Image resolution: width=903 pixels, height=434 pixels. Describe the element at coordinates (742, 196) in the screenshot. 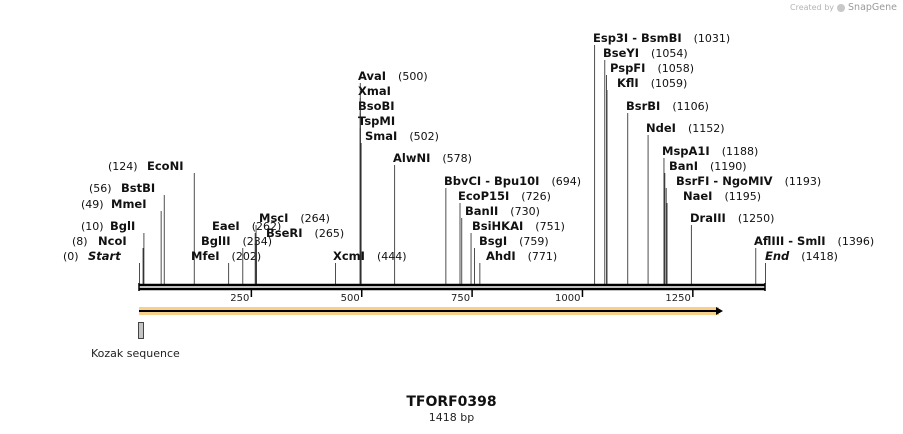

I see `site-position: (1195)` at that location.